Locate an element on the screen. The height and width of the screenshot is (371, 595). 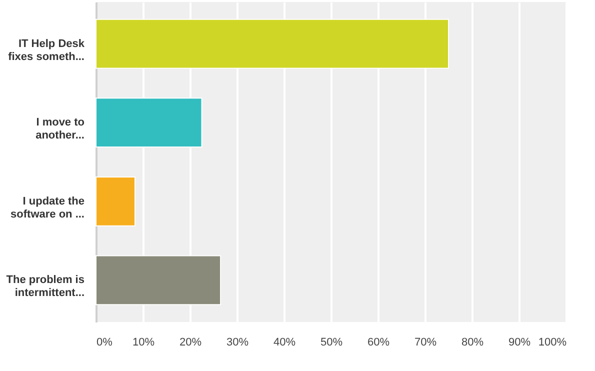
x-tick-label: 30% is located at coordinates (237, 342).